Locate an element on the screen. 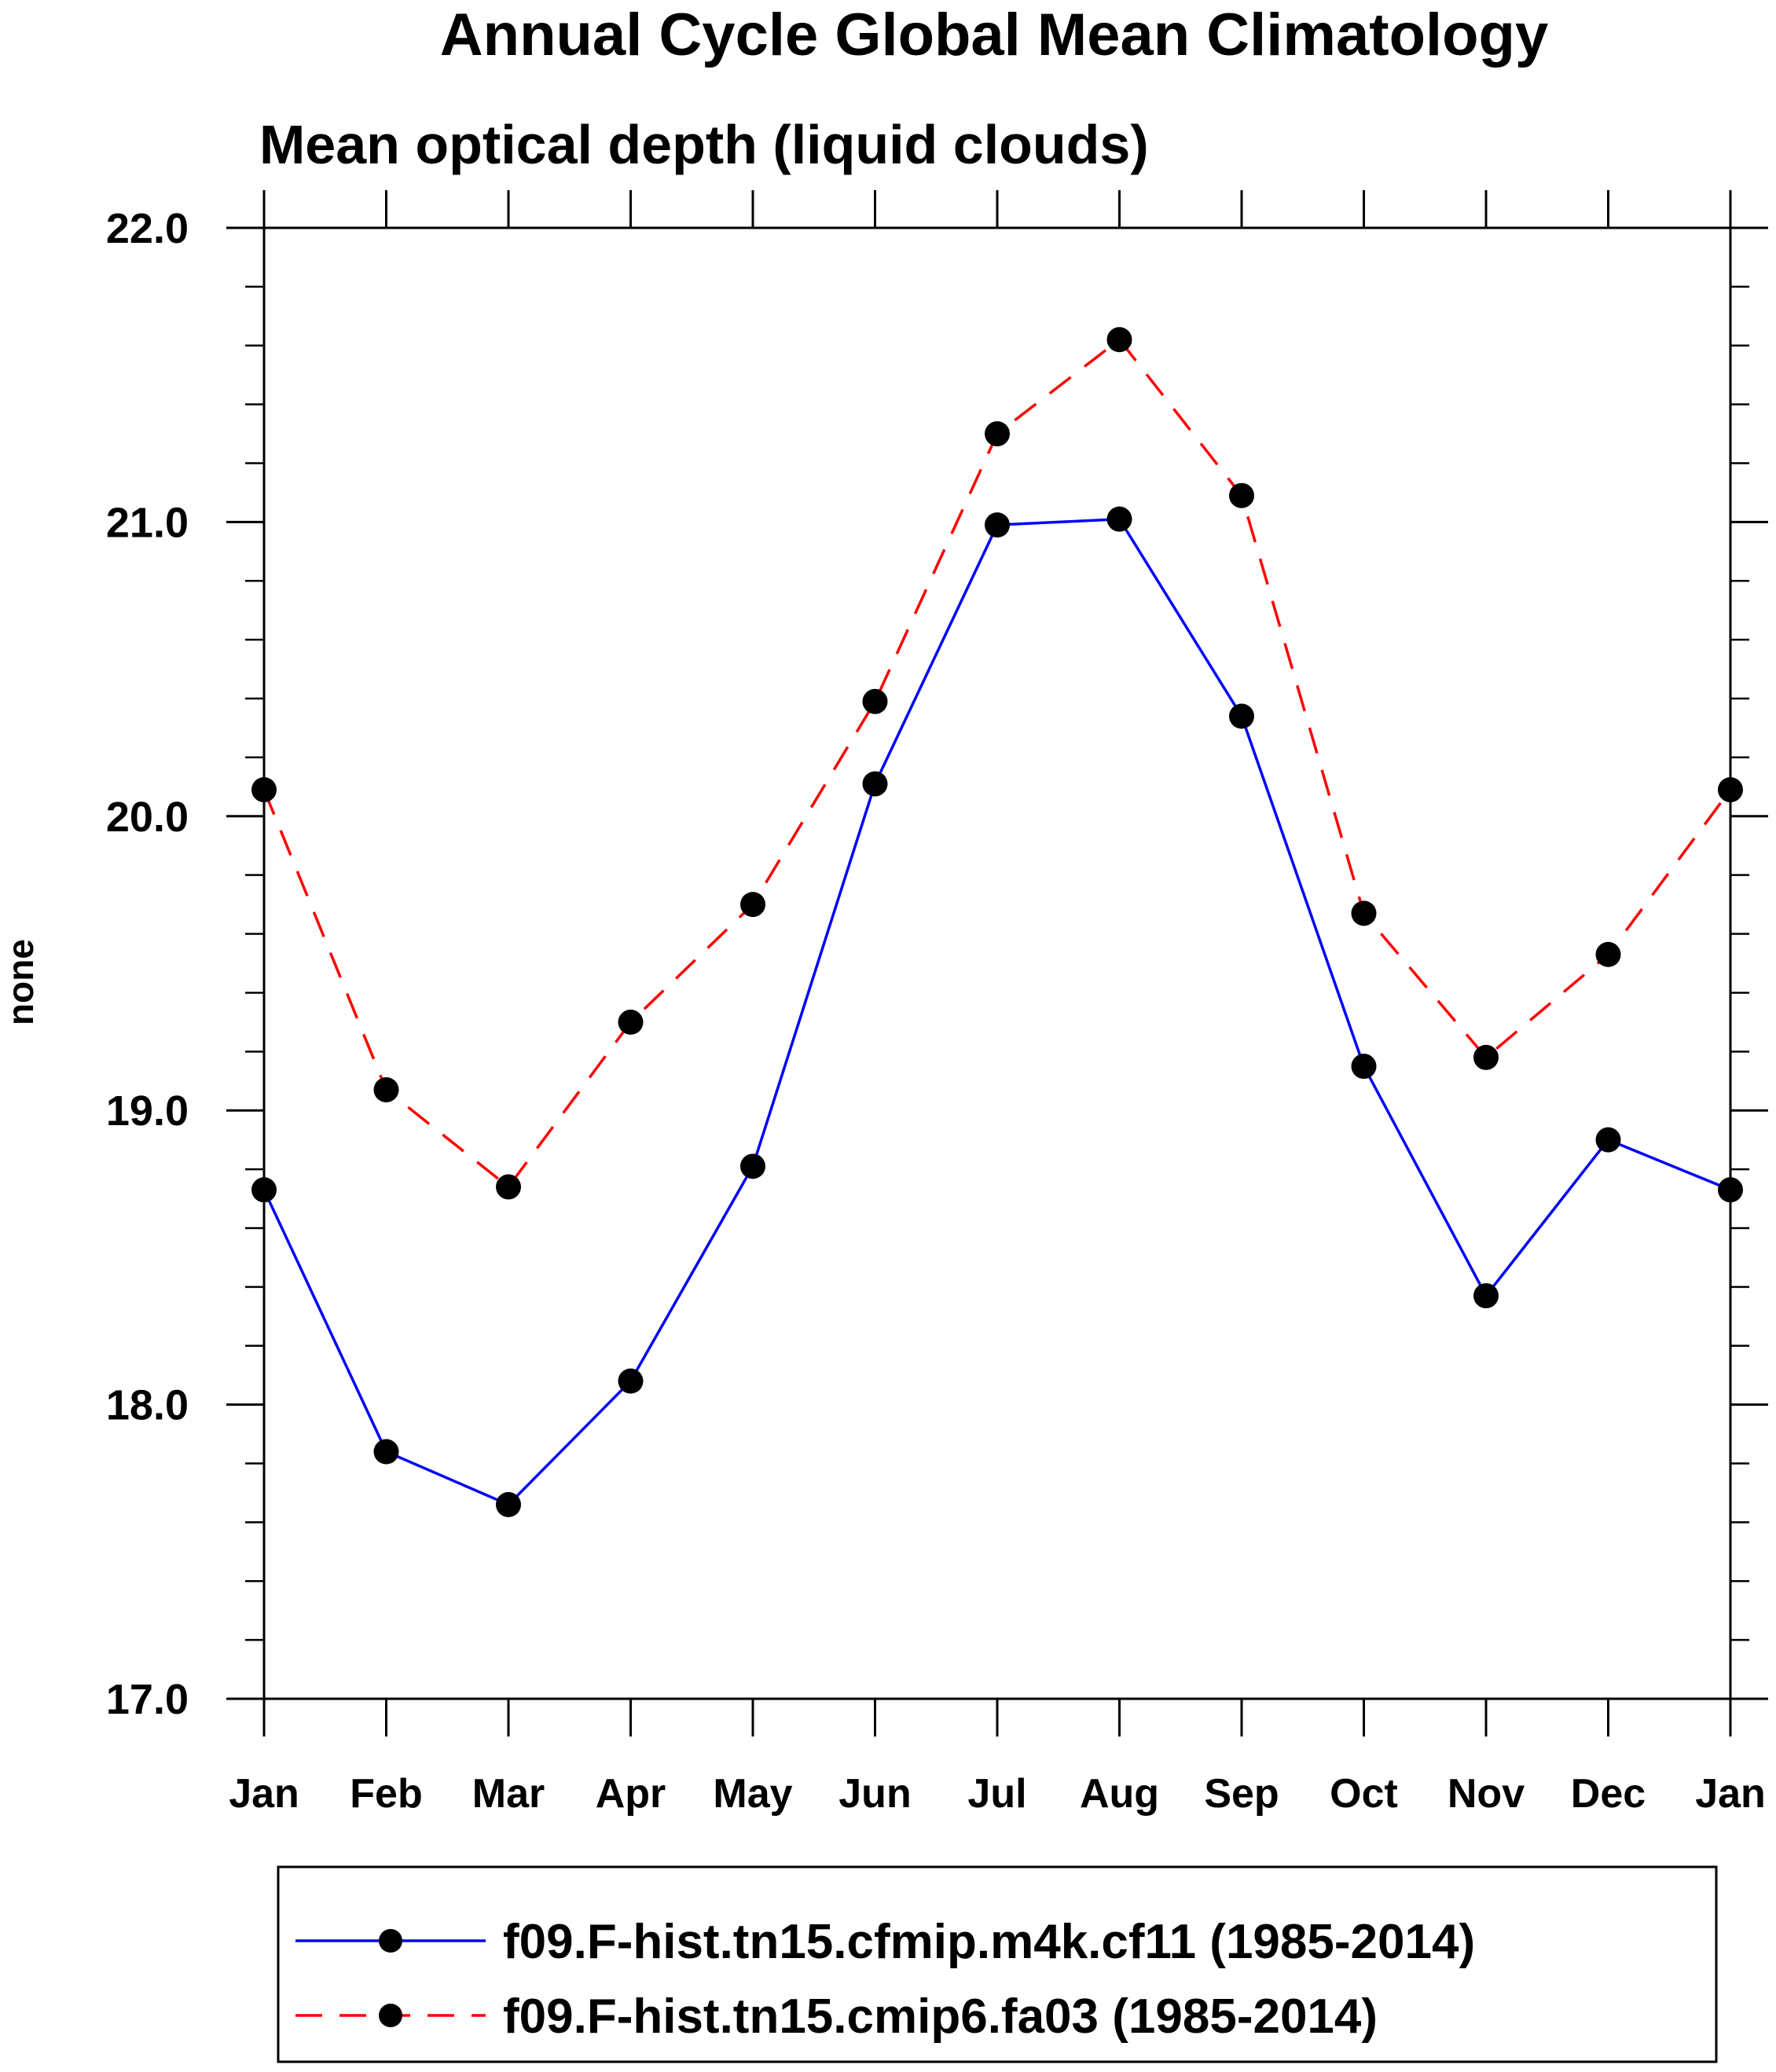  x-tick-label: Aug is located at coordinates (1120, 1794).